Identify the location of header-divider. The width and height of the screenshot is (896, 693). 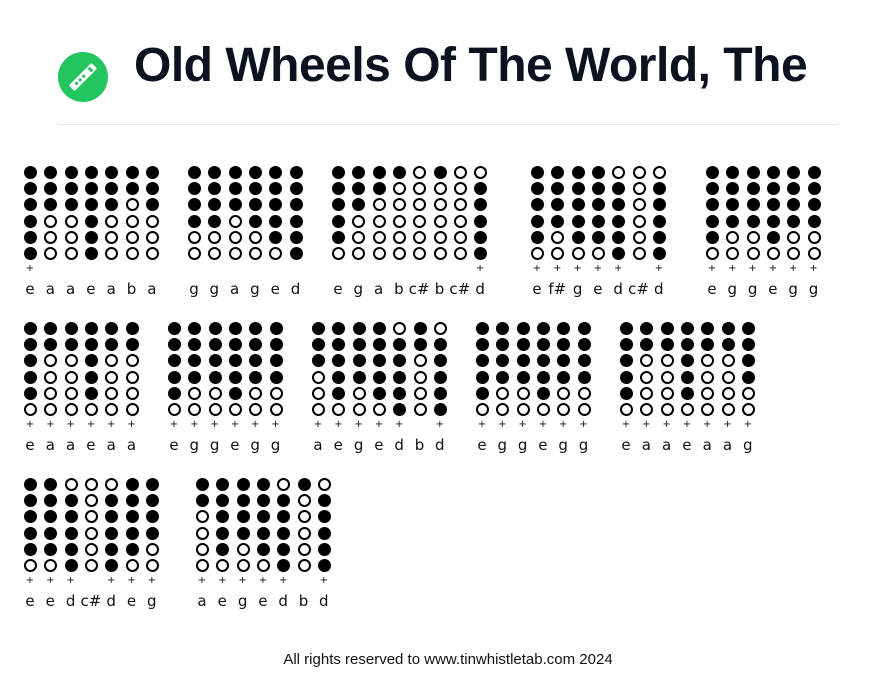
(448, 124).